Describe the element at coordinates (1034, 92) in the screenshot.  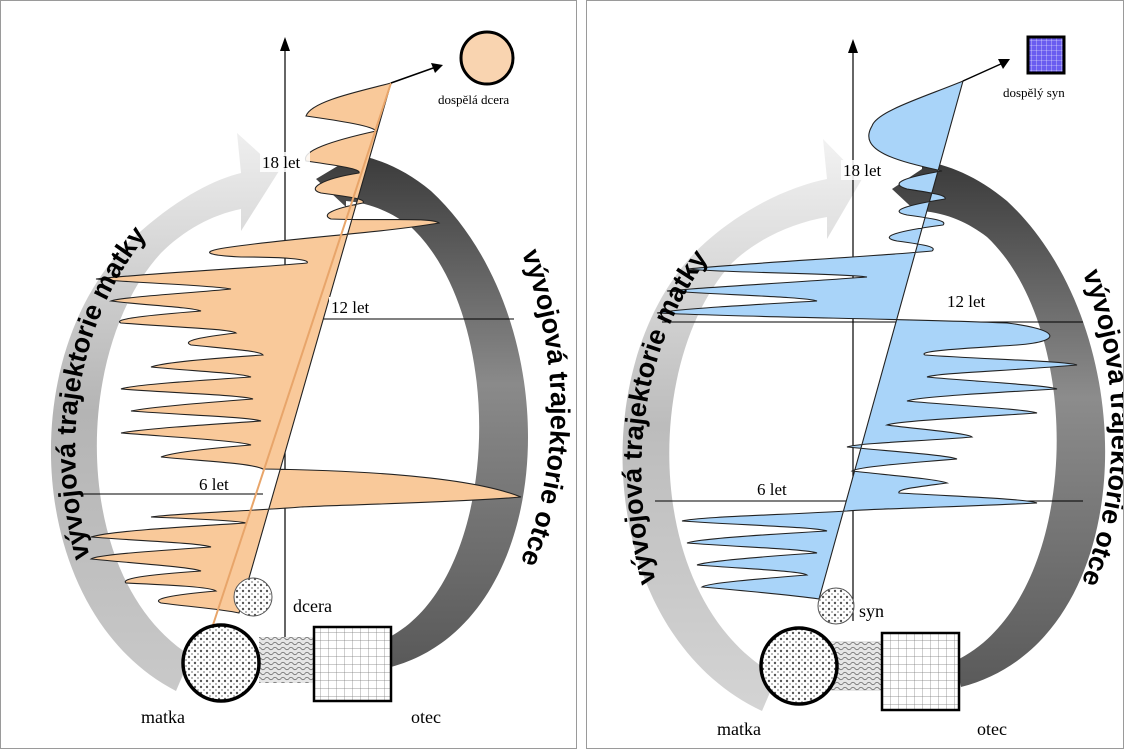
I see `adult-label: dospělý syn` at that location.